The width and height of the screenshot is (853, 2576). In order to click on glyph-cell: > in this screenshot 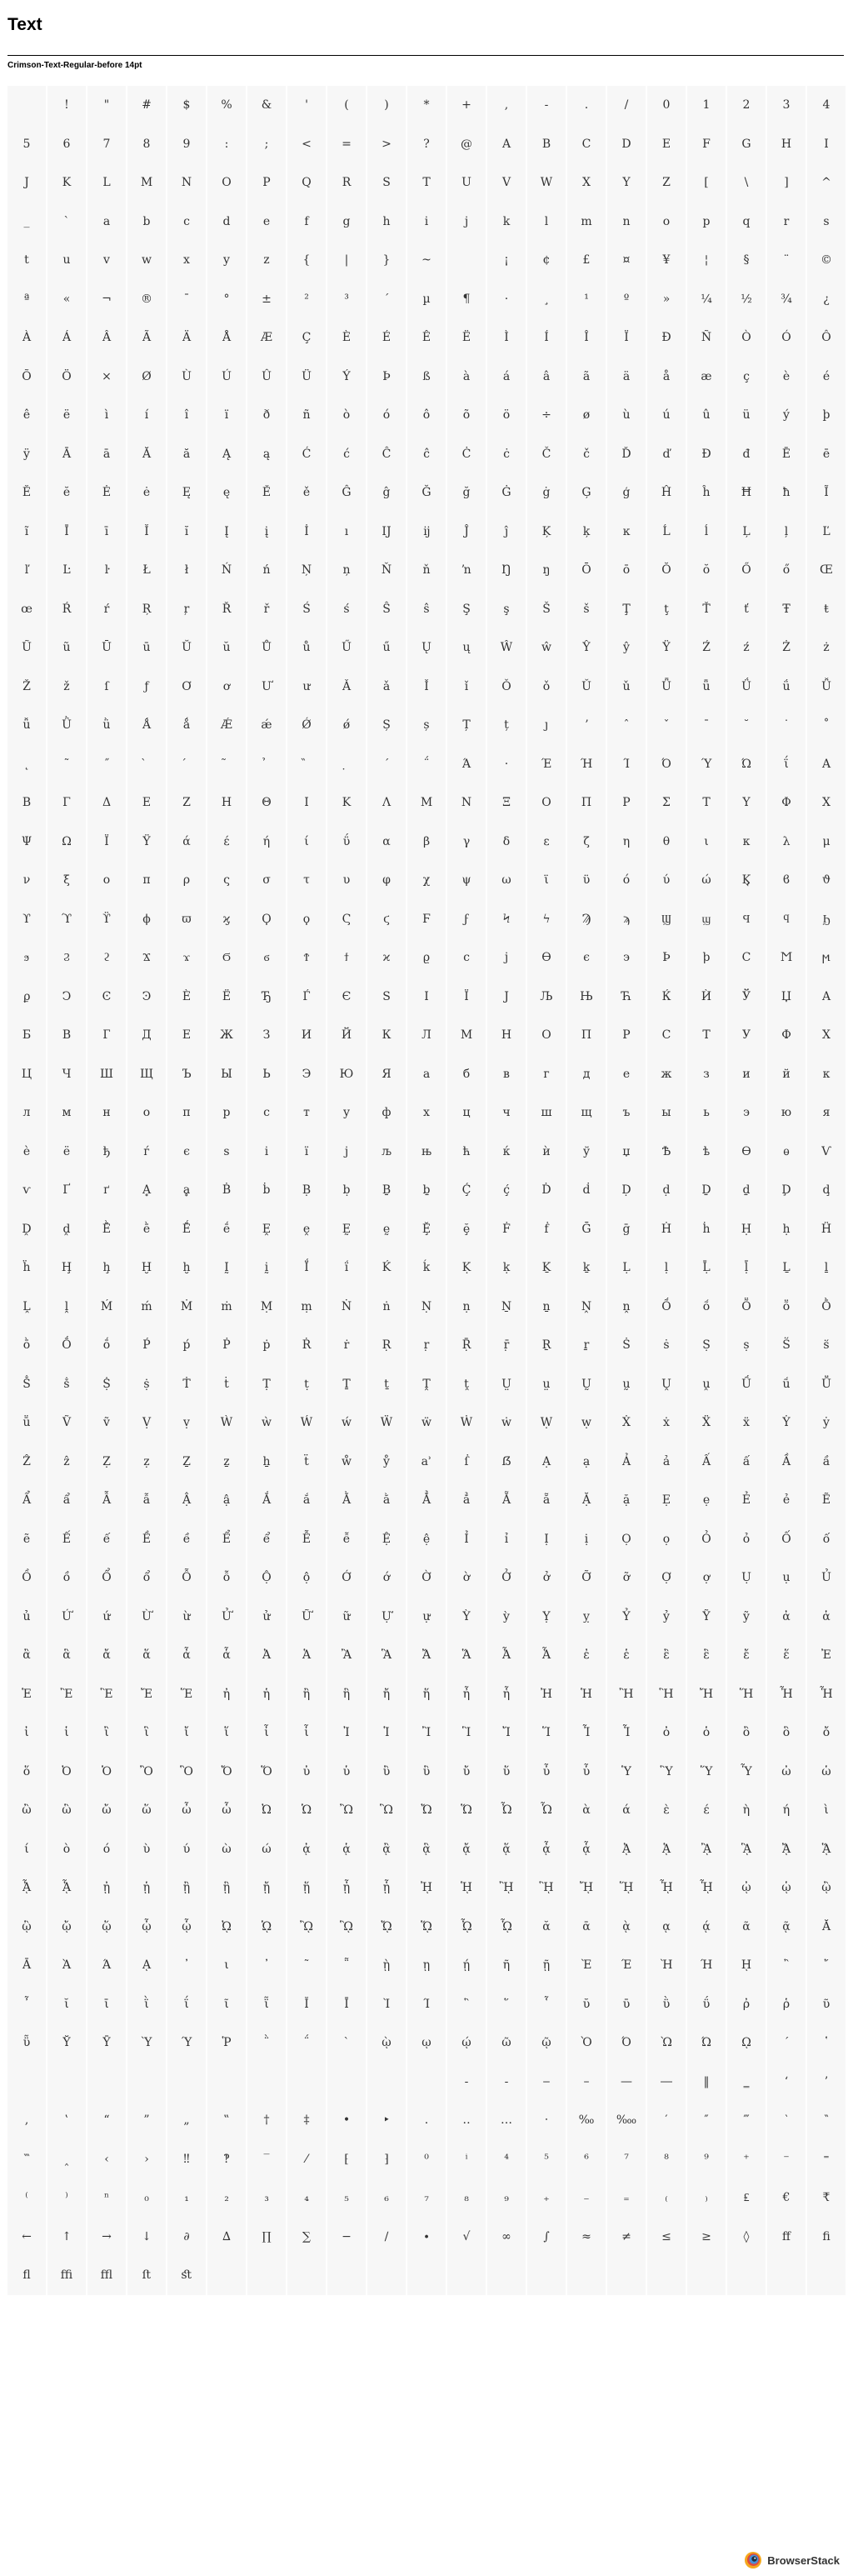, I will do `click(386, 144)`.